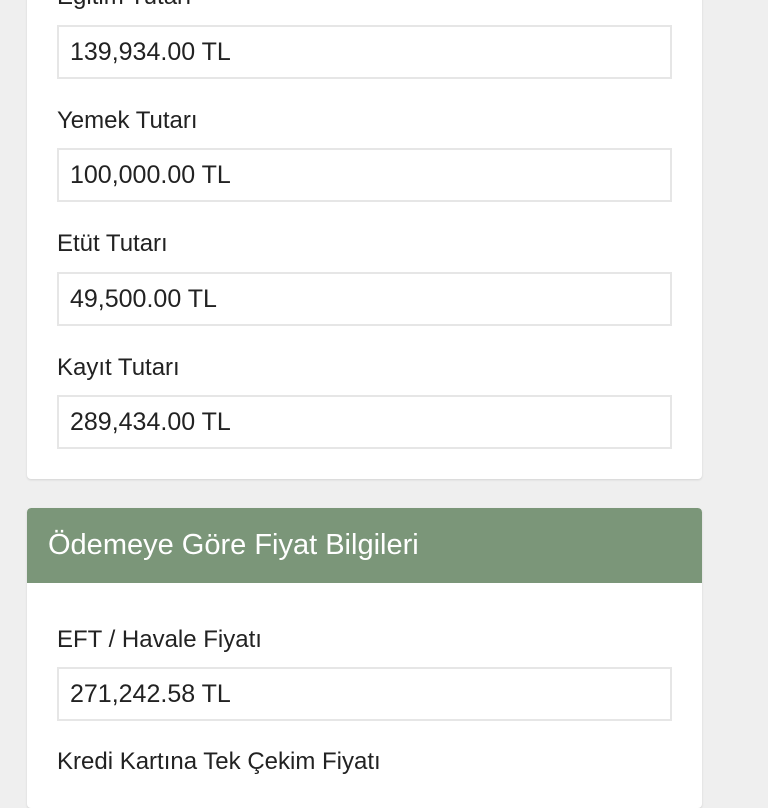  Describe the element at coordinates (127, 120) in the screenshot. I see `meal-fee-label: Yemek Tutarı` at that location.